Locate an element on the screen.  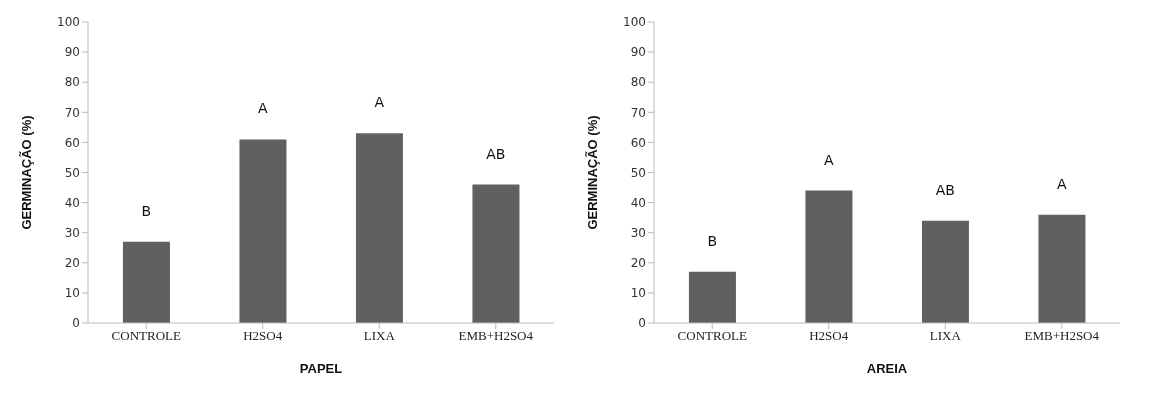
x-axis-title: PAPEL is located at coordinates (321, 368).